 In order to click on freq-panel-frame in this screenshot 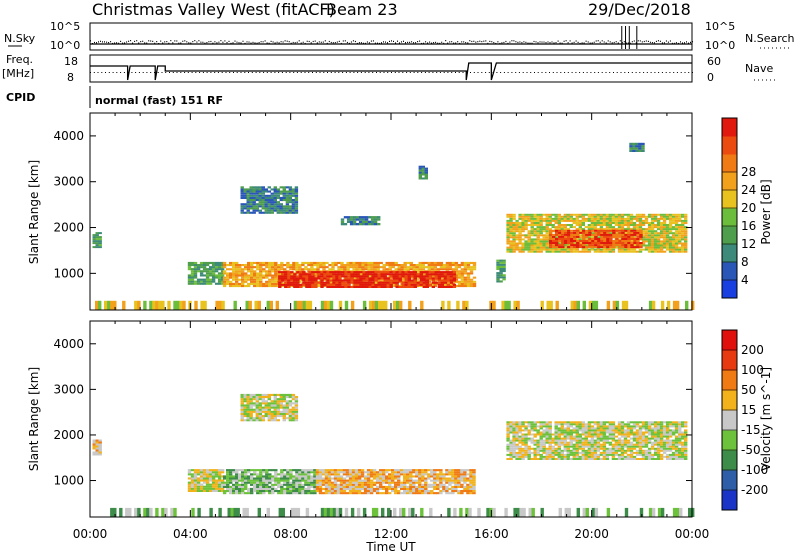, I will do `click(391, 68)`.